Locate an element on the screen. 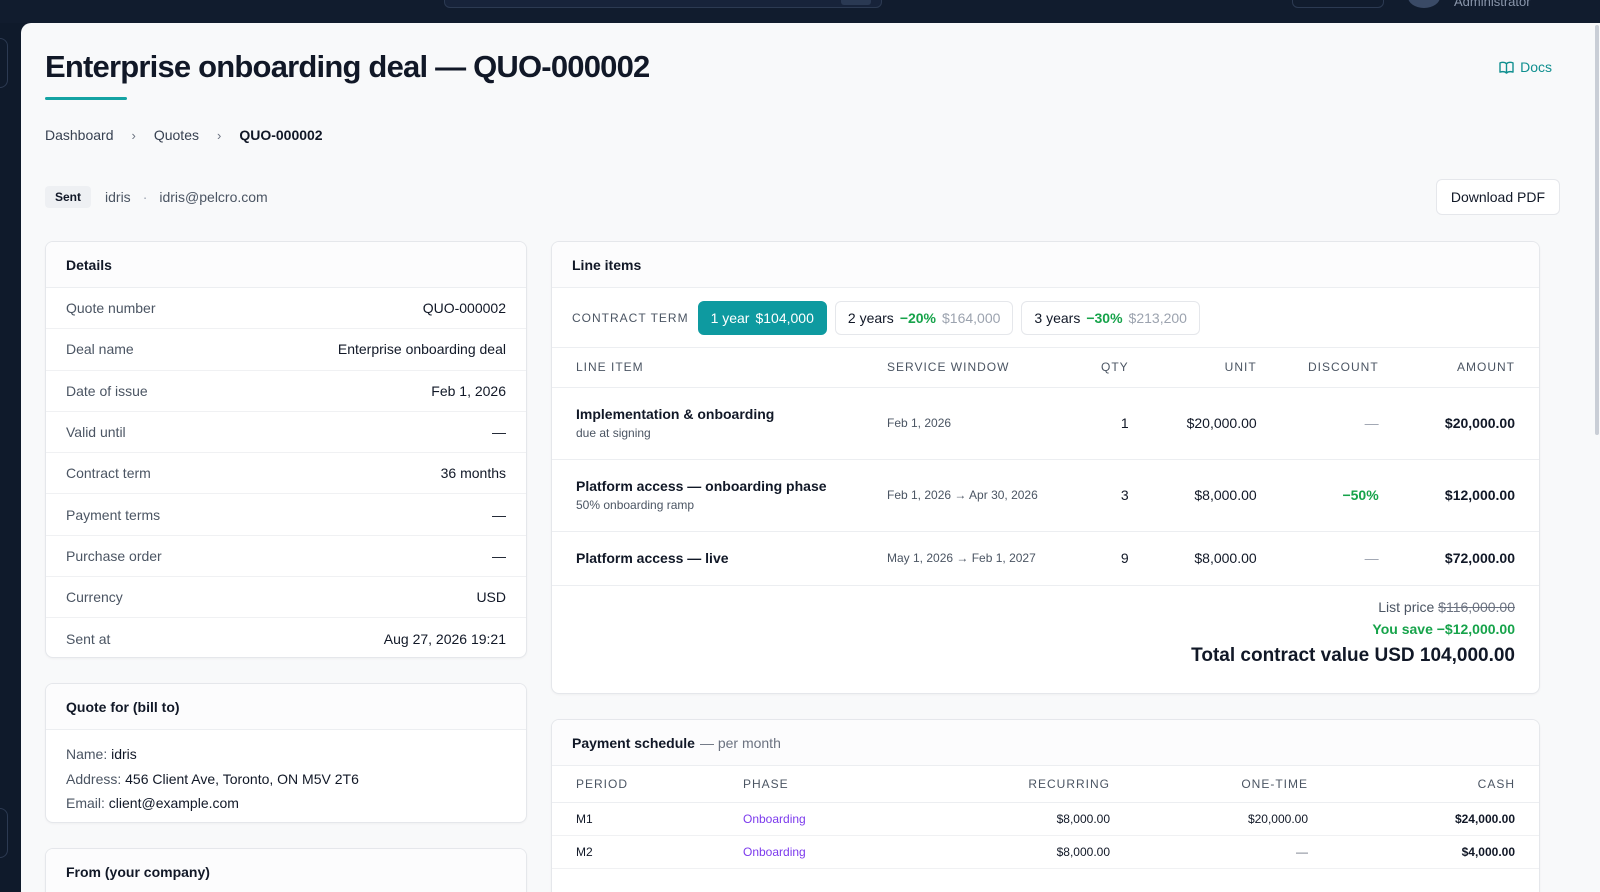 The height and width of the screenshot is (892, 1600). column-header: LINE ITEM is located at coordinates (707, 368).